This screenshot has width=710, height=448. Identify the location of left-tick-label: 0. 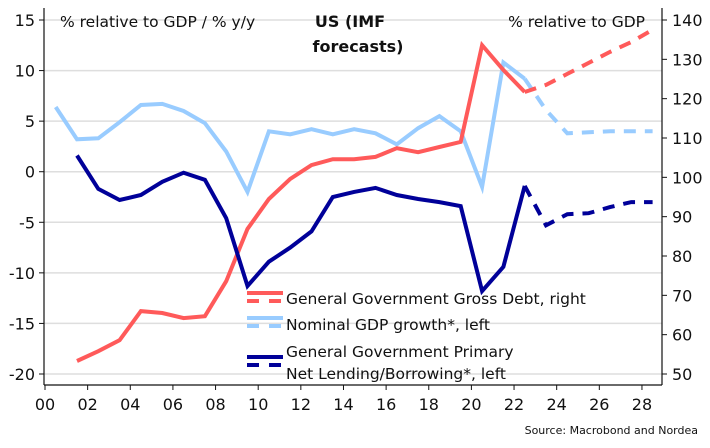
(30, 172).